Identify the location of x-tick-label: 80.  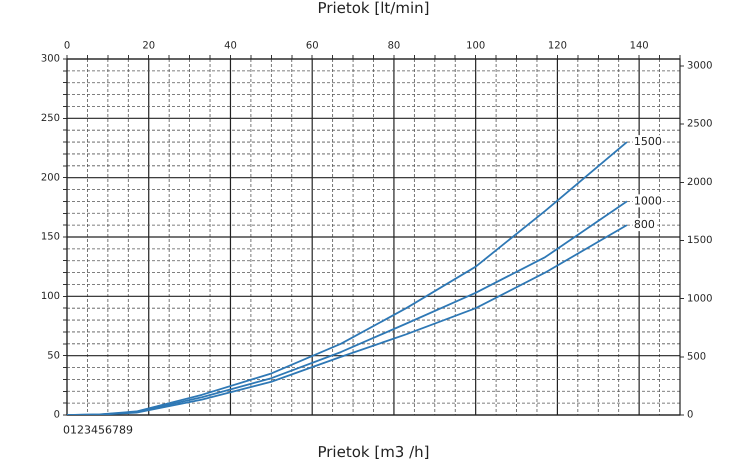
(394, 46).